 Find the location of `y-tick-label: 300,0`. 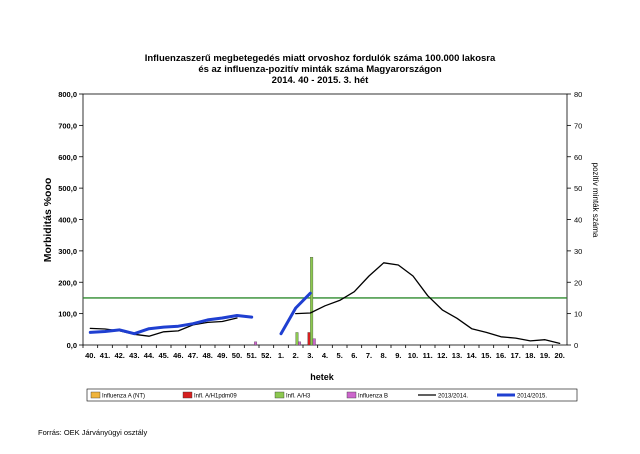

y-tick-label: 300,0 is located at coordinates (67, 251).